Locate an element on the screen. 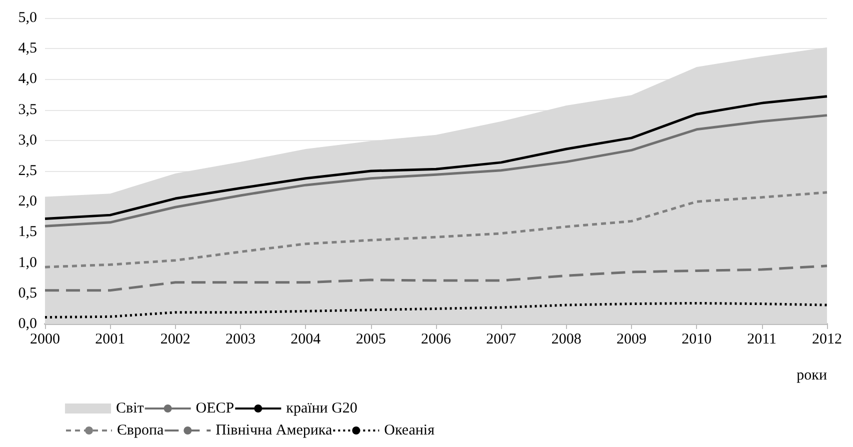  y-tick-label: 4,0 is located at coordinates (27, 79).